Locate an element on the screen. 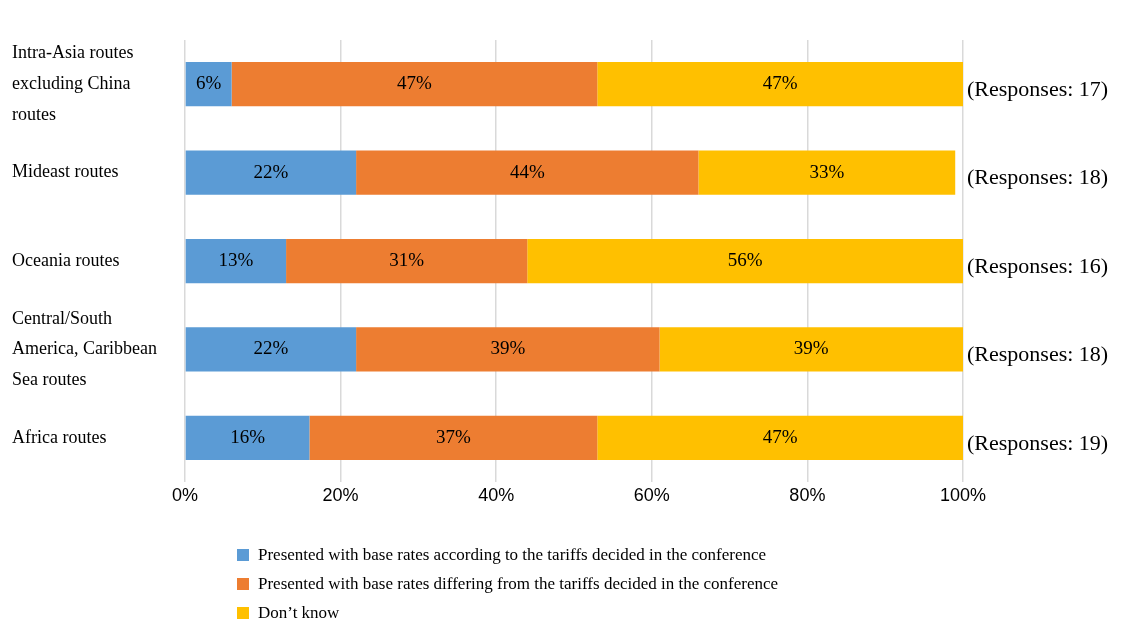  data-label: 16% is located at coordinates (248, 436).